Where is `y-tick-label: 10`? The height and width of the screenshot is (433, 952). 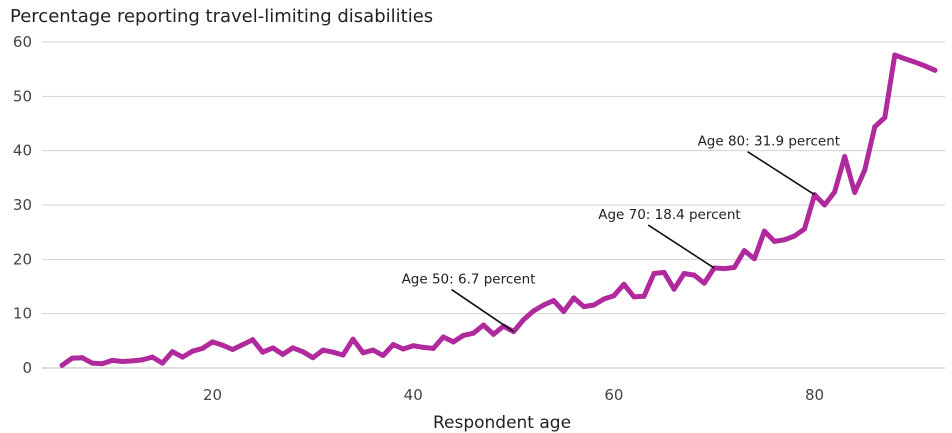 y-tick-label: 10 is located at coordinates (22, 314).